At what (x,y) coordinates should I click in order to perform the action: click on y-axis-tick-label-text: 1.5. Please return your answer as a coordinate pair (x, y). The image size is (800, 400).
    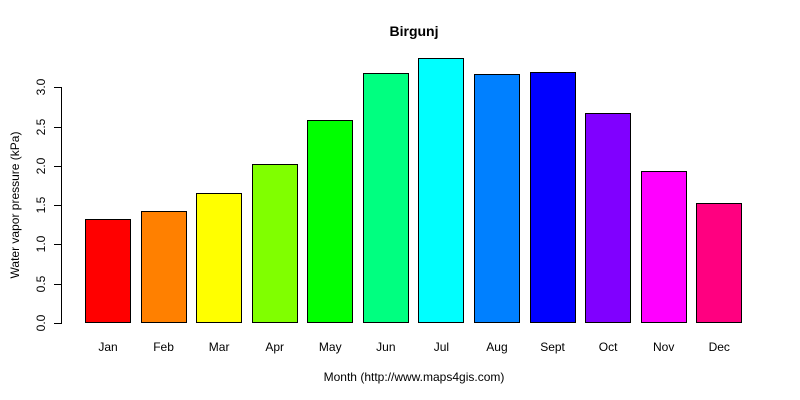
    Looking at the image, I should click on (41, 205).